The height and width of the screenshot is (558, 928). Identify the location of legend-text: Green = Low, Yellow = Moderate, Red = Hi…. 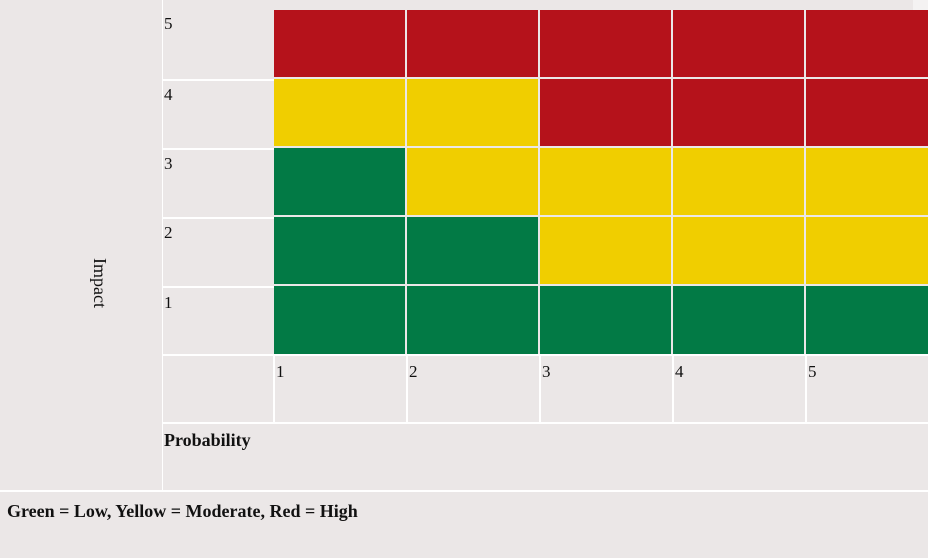
(182, 511).